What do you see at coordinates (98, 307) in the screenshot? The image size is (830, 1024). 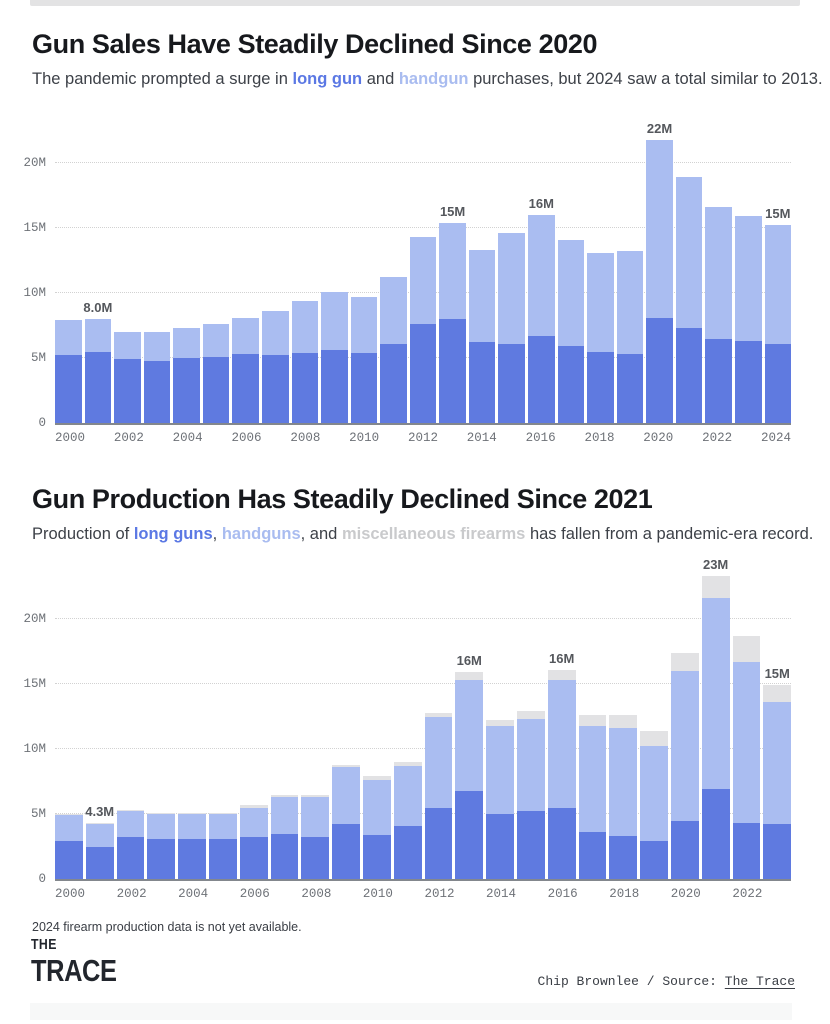 I see `bar-value-label: 8.0M` at bounding box center [98, 307].